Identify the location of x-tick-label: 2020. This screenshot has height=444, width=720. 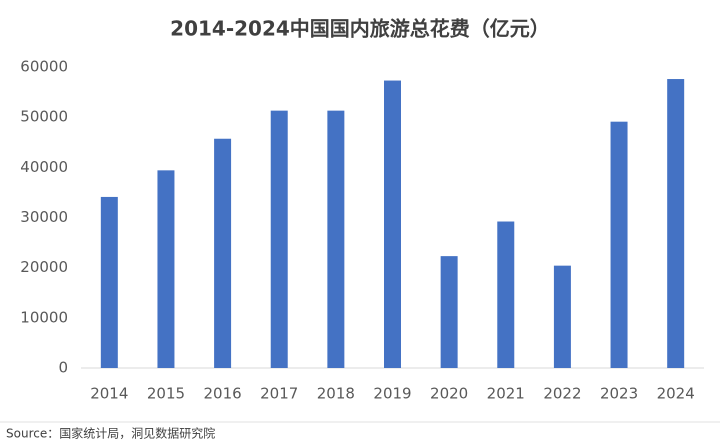
(449, 394).